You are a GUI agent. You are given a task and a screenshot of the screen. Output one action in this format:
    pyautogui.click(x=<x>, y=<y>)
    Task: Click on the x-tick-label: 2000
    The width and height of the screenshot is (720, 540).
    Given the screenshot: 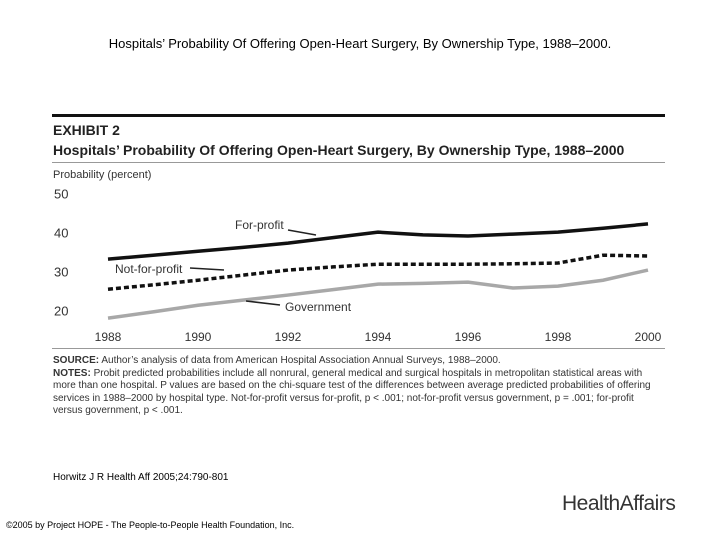 What is the action you would take?
    pyautogui.click(x=648, y=337)
    